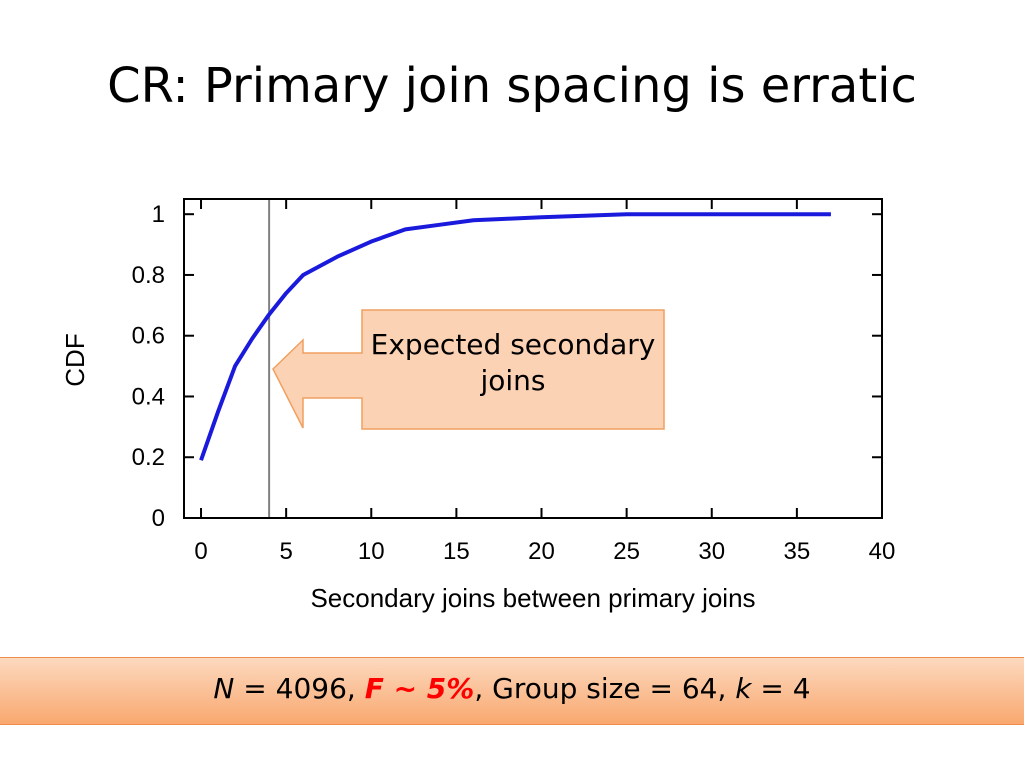 The height and width of the screenshot is (768, 1024). I want to click on y-tick-label: 0.6, so click(148, 336).